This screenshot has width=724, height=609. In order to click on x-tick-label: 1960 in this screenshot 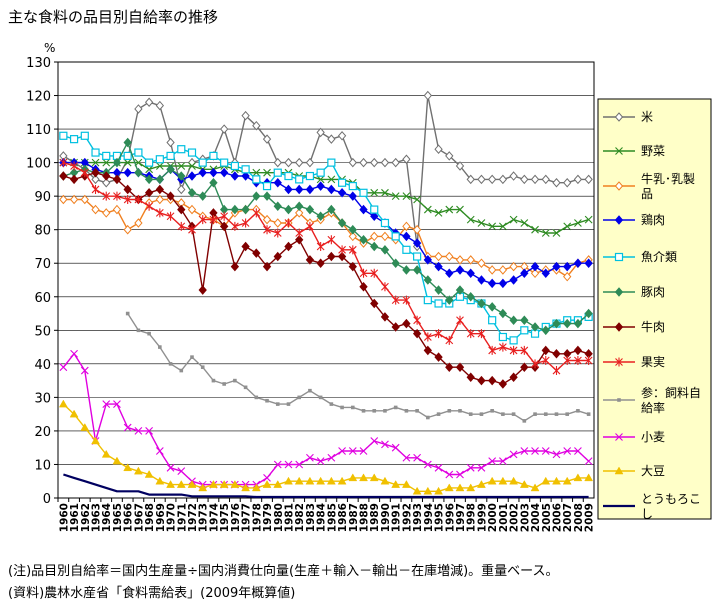, I will do `click(64, 517)`.